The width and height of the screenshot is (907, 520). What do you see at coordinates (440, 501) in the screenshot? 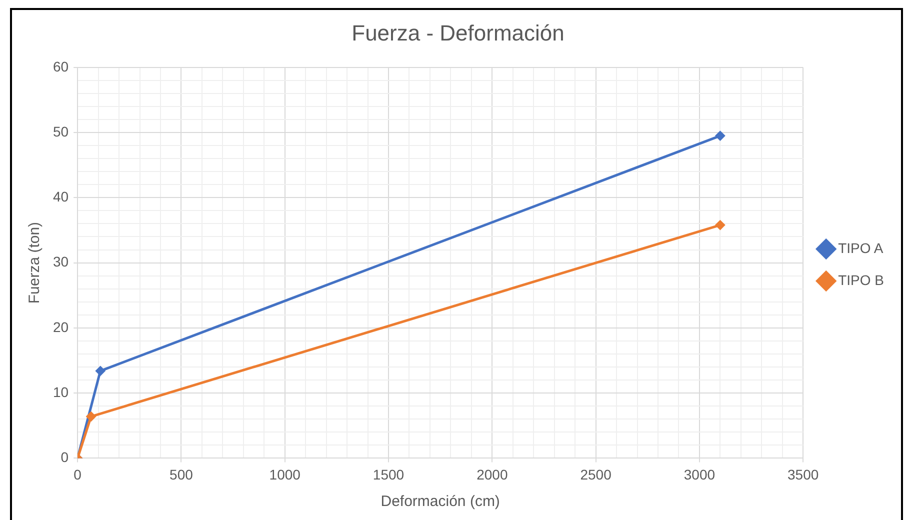
I see `x-axis-title: Deformación (cm)` at bounding box center [440, 501].